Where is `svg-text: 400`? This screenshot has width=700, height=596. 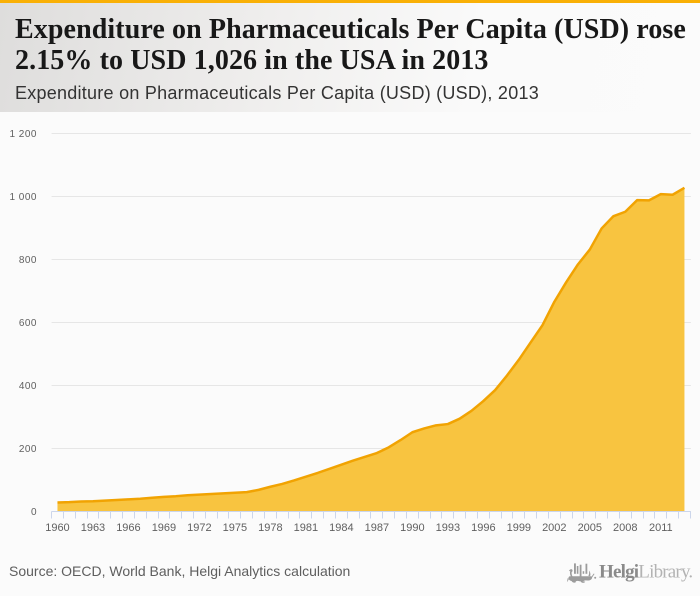
svg-text: 400 is located at coordinates (28, 386).